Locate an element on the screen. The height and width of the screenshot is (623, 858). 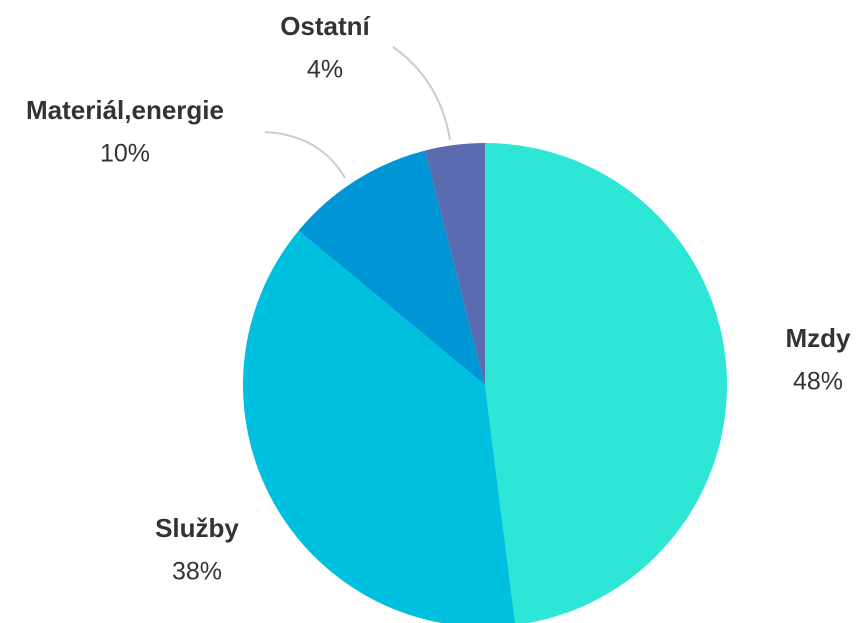
slice-name: Služby is located at coordinates (197, 528).